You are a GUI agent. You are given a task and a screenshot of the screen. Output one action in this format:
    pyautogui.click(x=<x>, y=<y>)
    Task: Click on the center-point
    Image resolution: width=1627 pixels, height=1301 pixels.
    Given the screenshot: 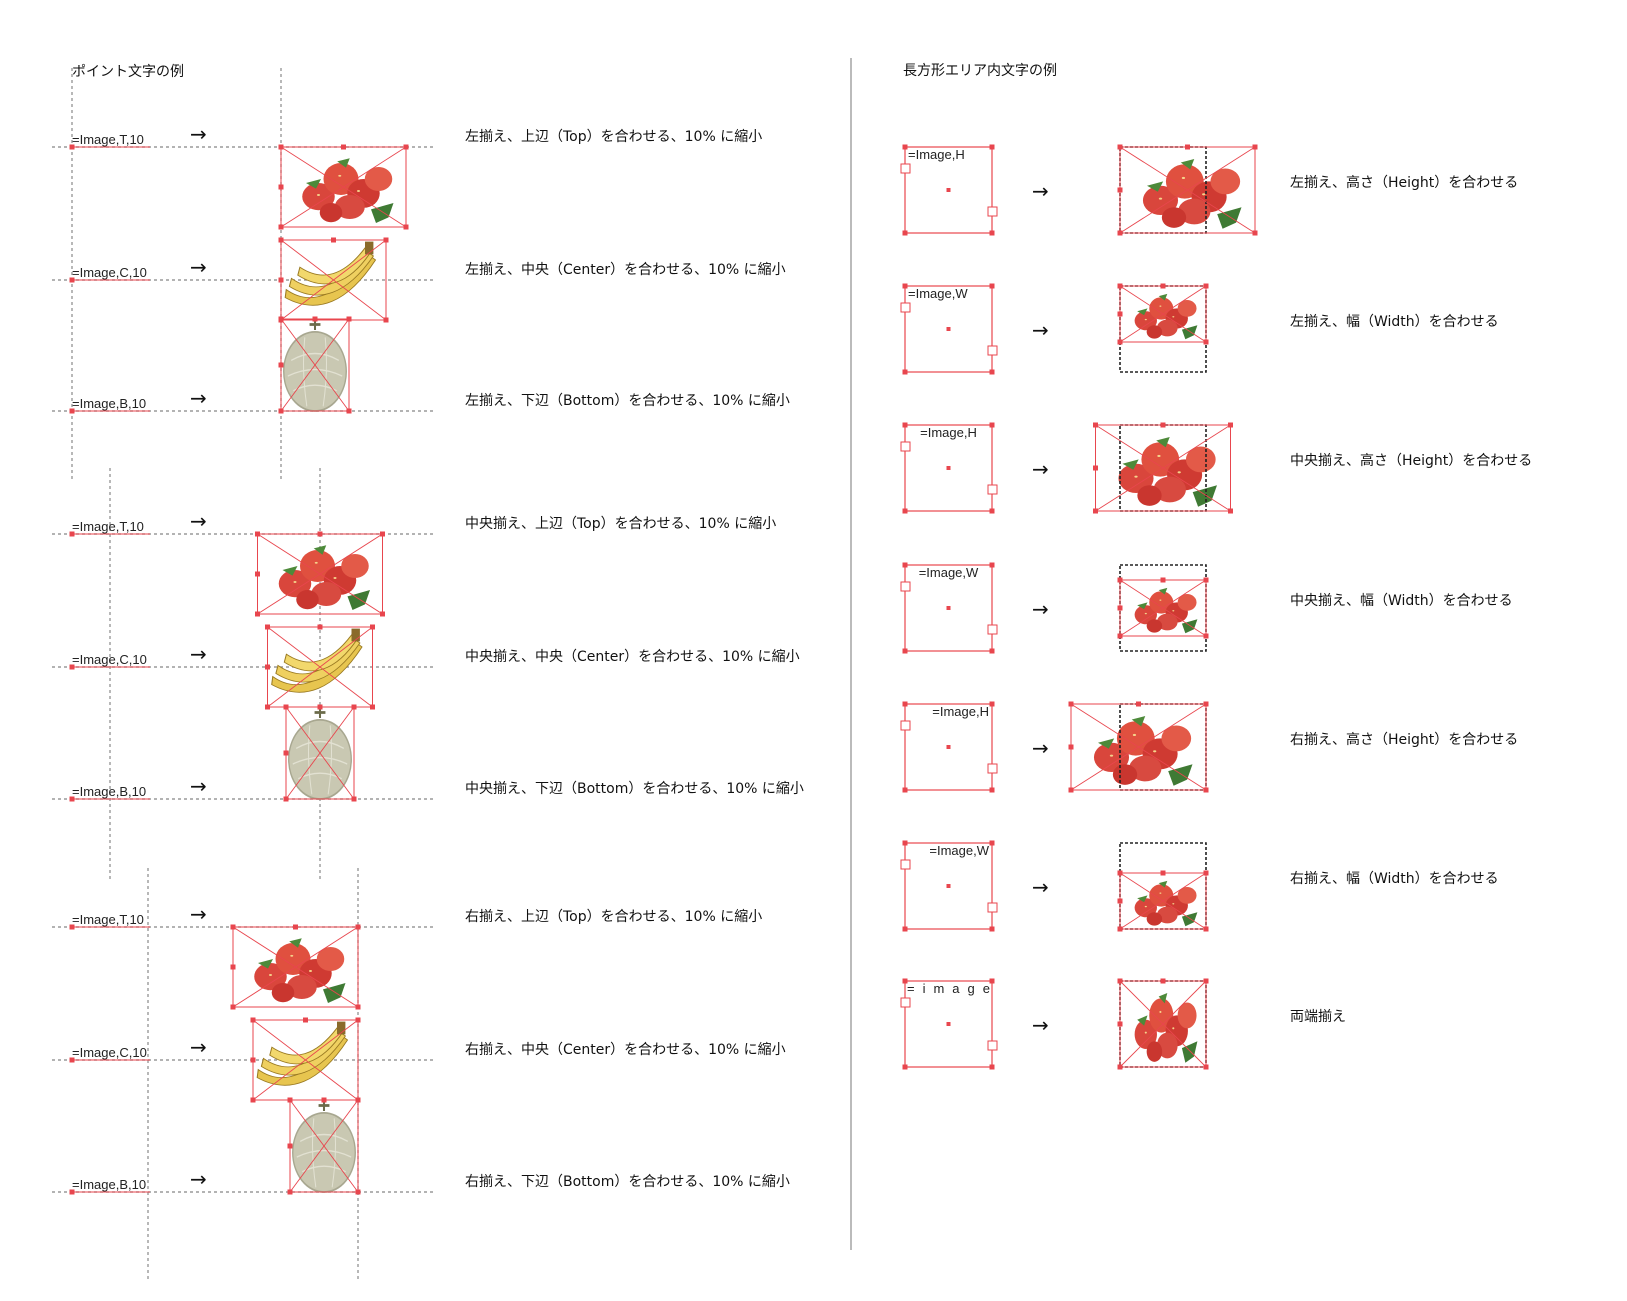 What is the action you would take?
    pyautogui.click(x=948, y=1024)
    